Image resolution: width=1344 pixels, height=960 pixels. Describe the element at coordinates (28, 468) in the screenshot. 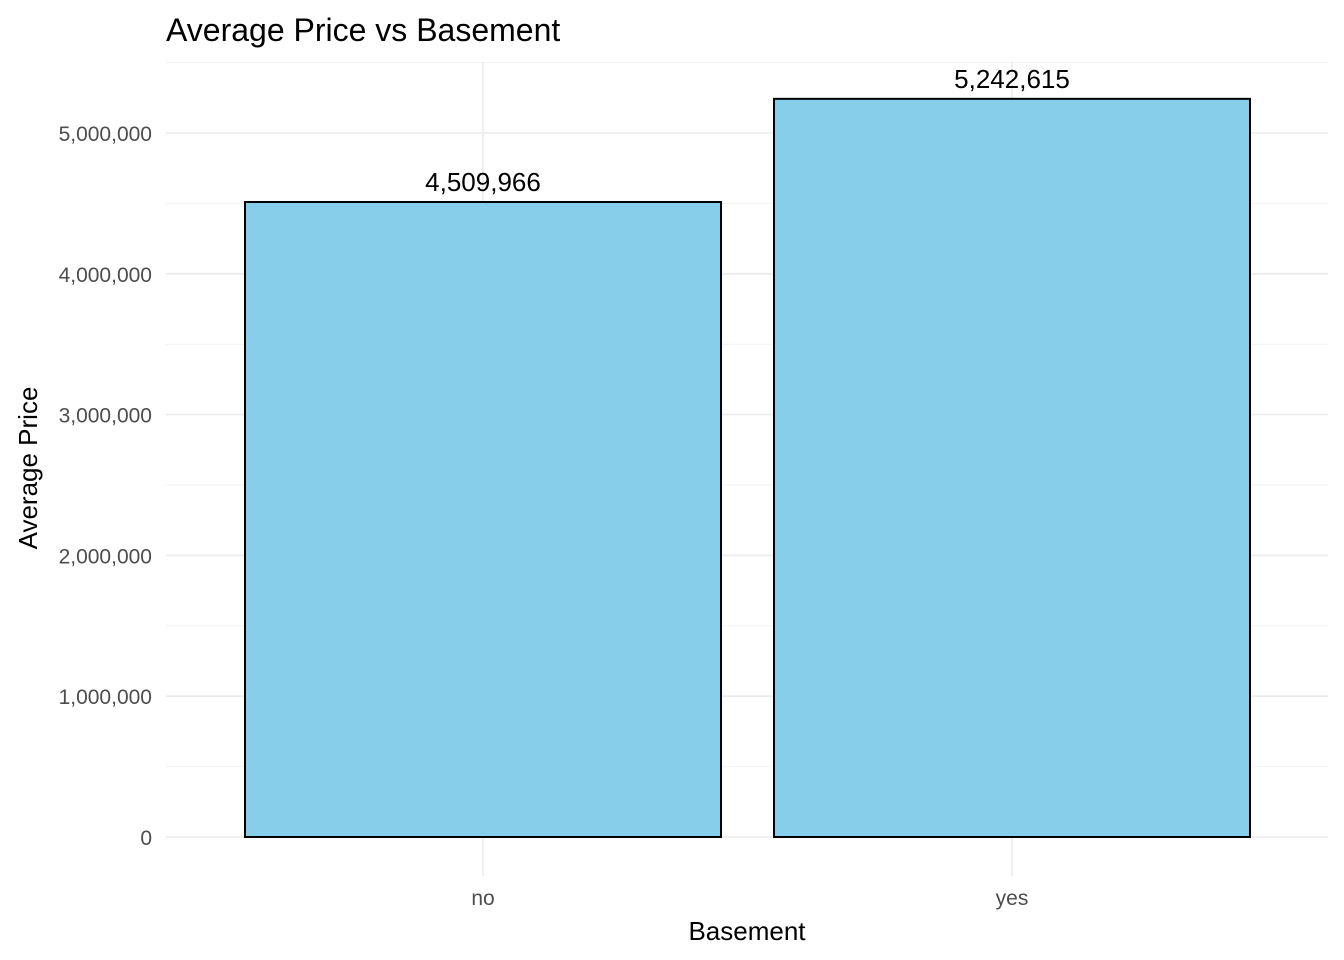

I see `y-axis-title: Average Price` at that location.